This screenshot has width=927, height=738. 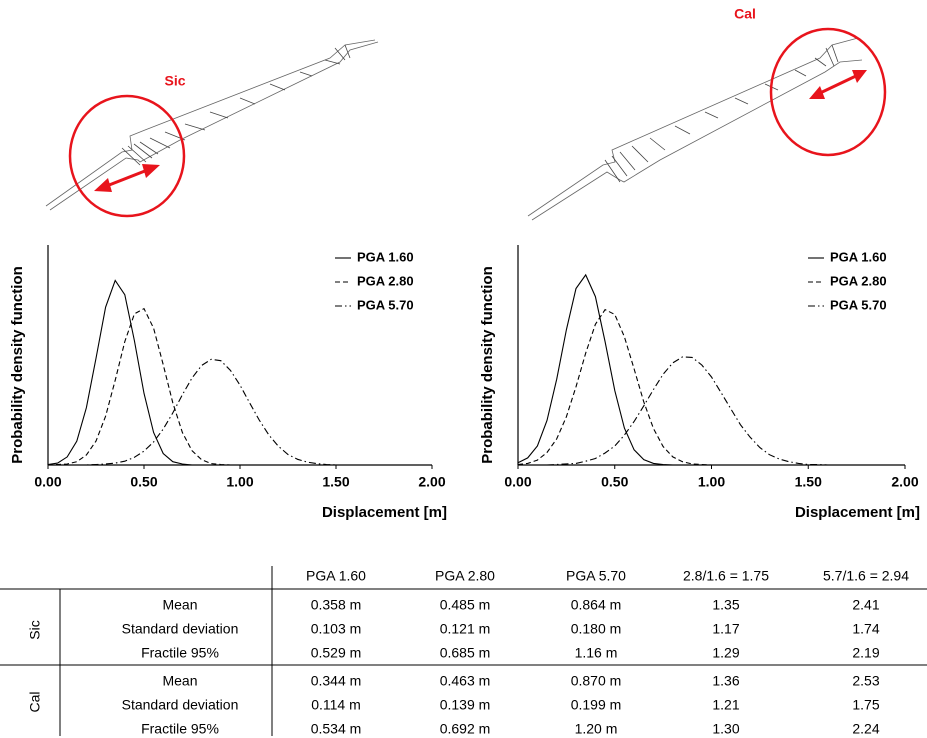 I want to click on column-header: 2.8/1.6 = 1.75, so click(x=726, y=576).